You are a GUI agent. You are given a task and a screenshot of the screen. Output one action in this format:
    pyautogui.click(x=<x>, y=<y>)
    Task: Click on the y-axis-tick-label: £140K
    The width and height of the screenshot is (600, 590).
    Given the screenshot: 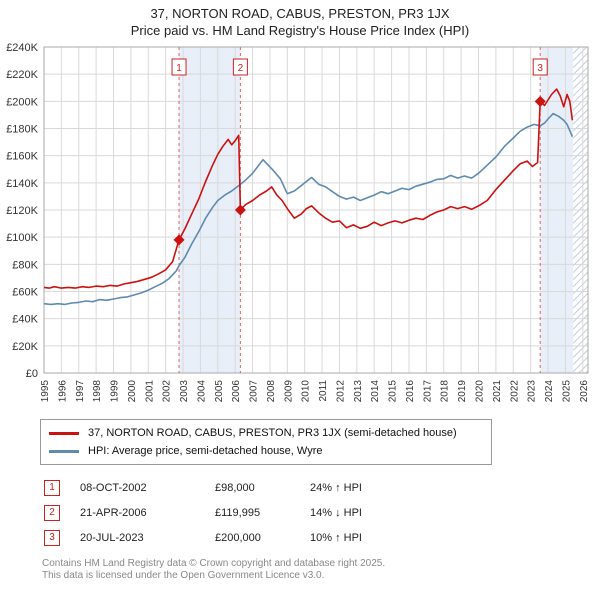 What is the action you would take?
    pyautogui.click(x=22, y=184)
    